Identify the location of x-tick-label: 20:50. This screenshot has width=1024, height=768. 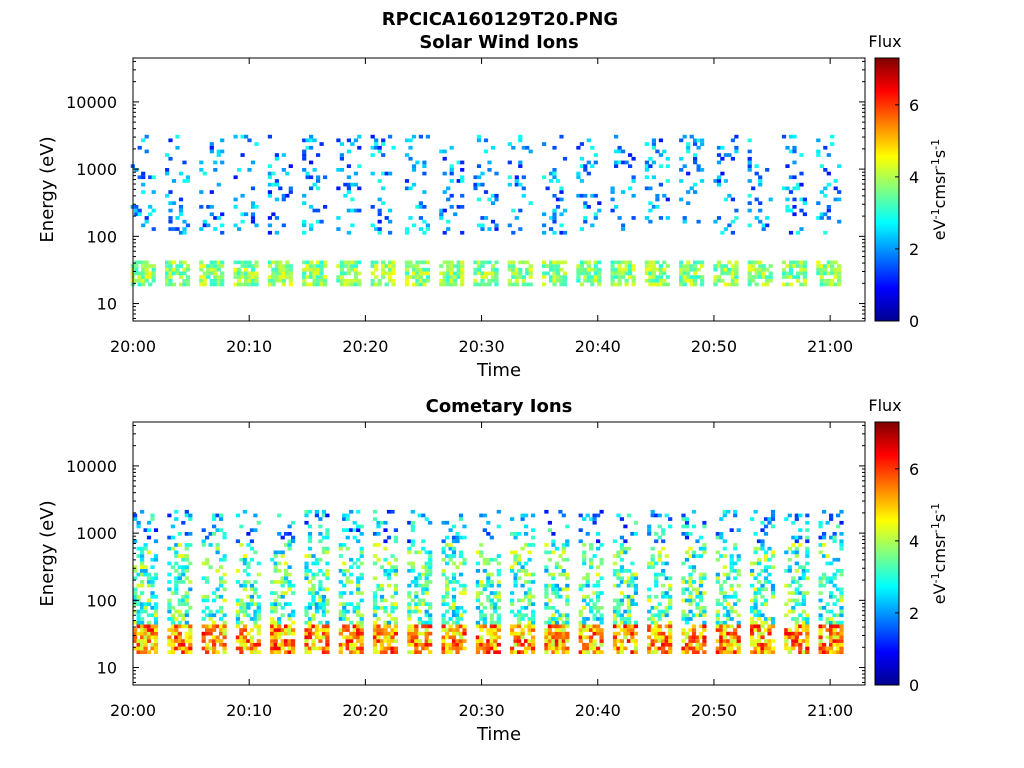
(714, 346).